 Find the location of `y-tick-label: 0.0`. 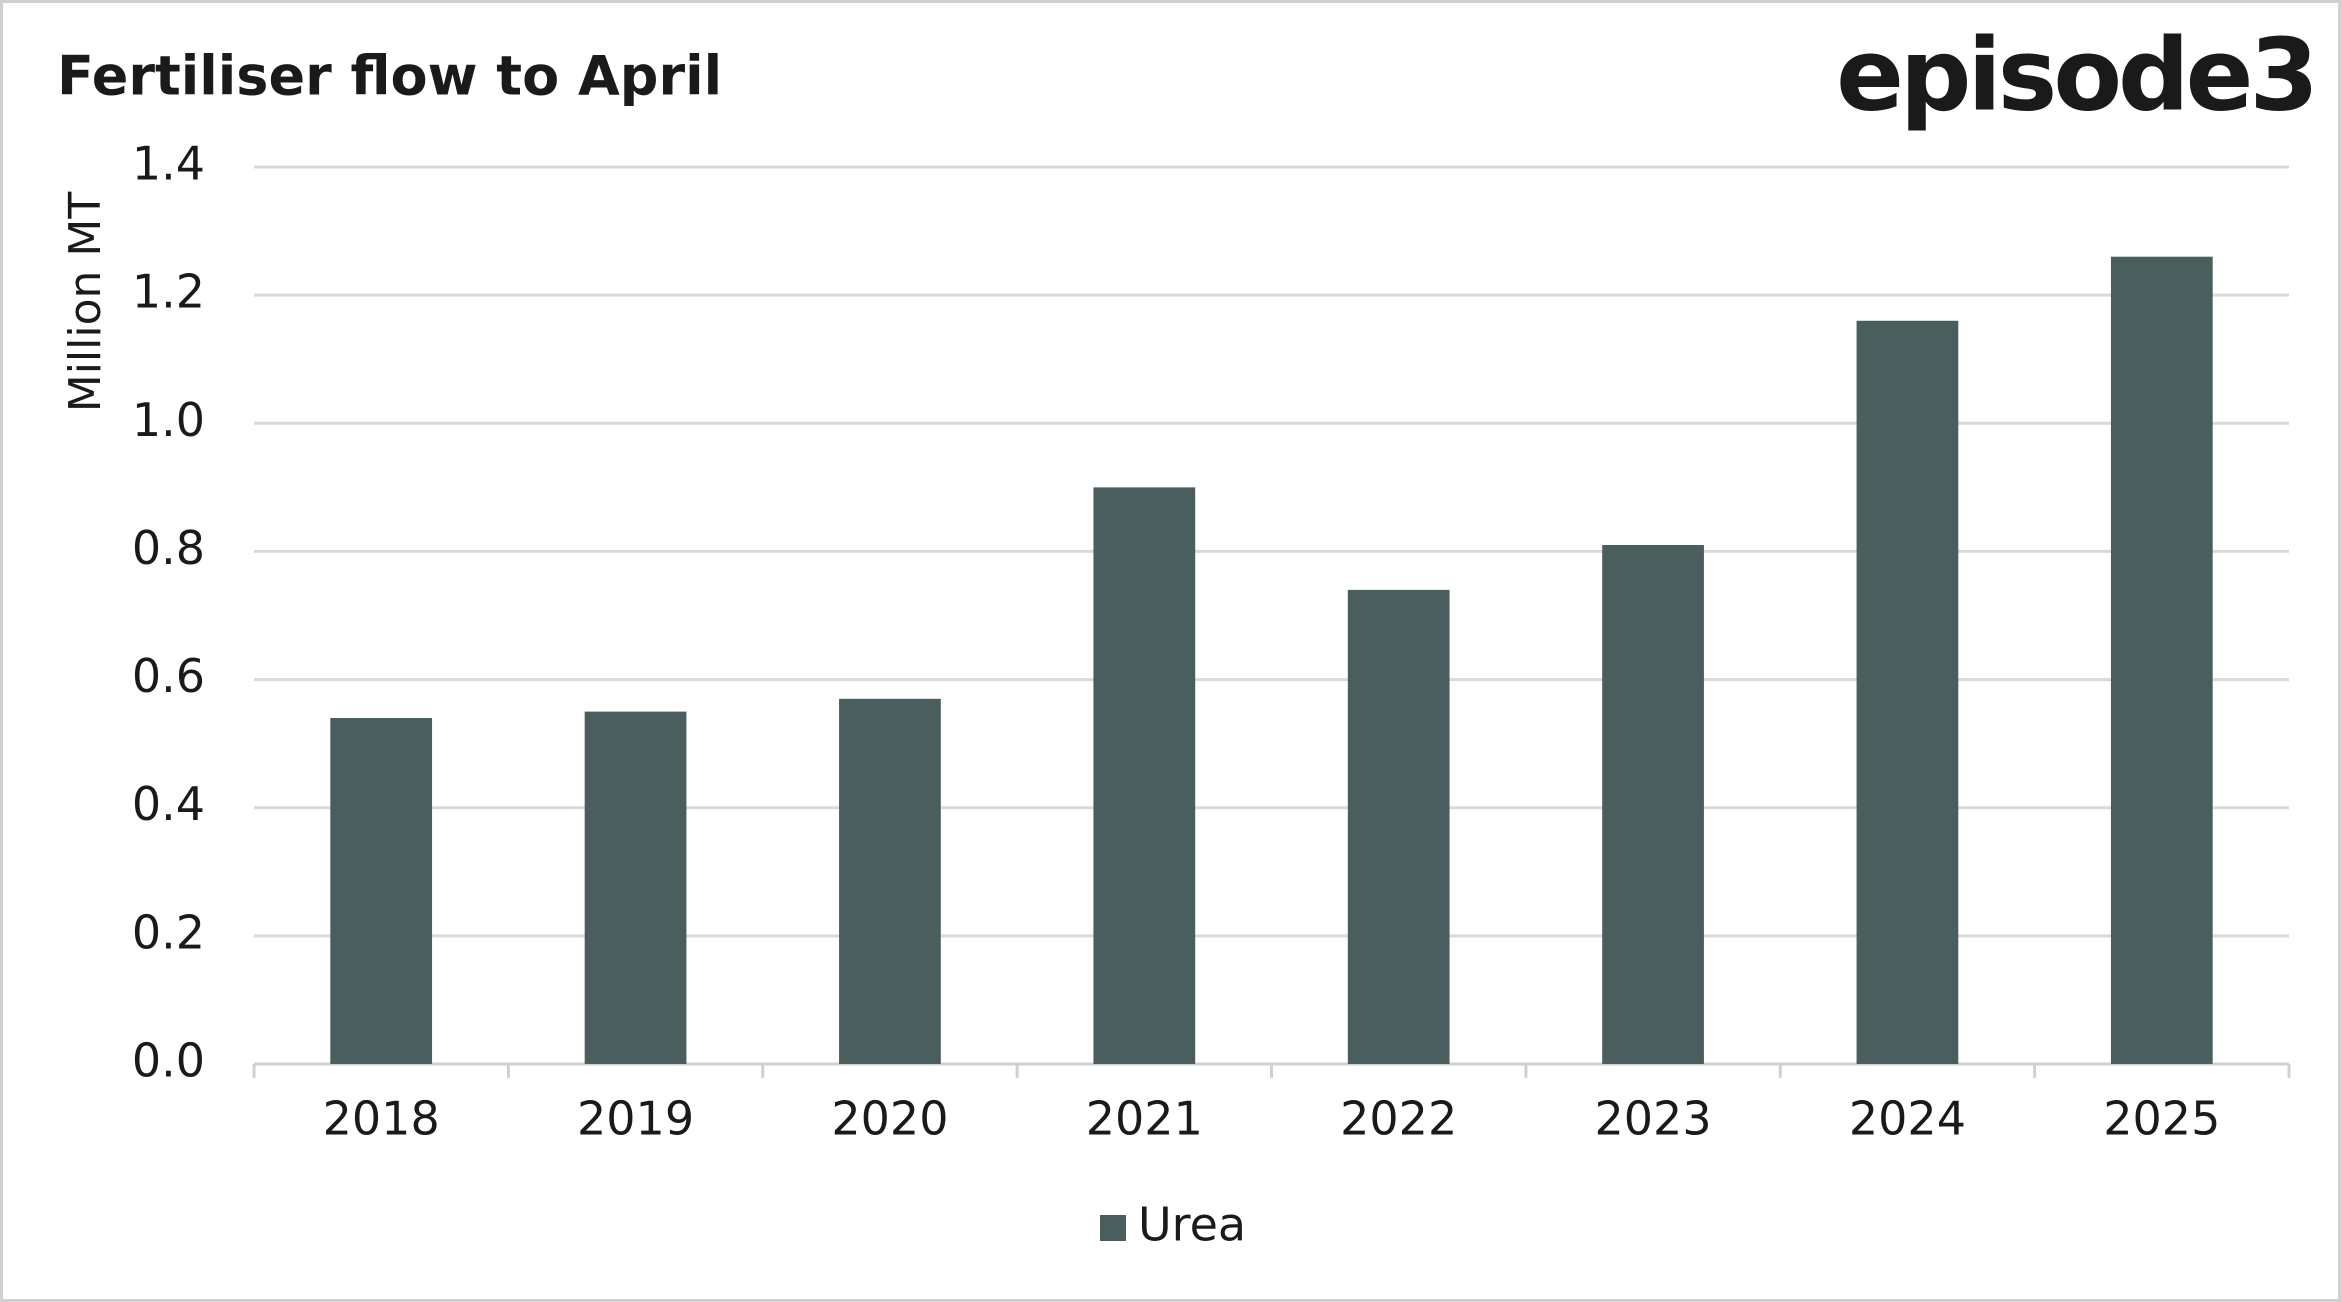

y-tick-label: 0.0 is located at coordinates (168, 1061).